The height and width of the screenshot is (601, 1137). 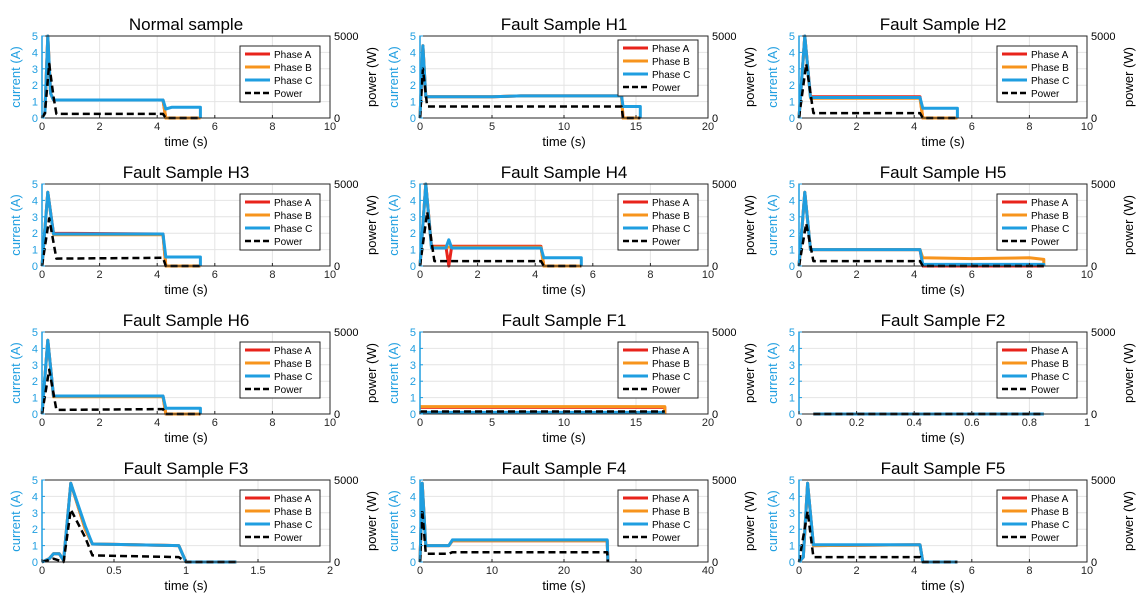 What do you see at coordinates (564, 172) in the screenshot?
I see `chart-title: Fault Sample H4` at bounding box center [564, 172].